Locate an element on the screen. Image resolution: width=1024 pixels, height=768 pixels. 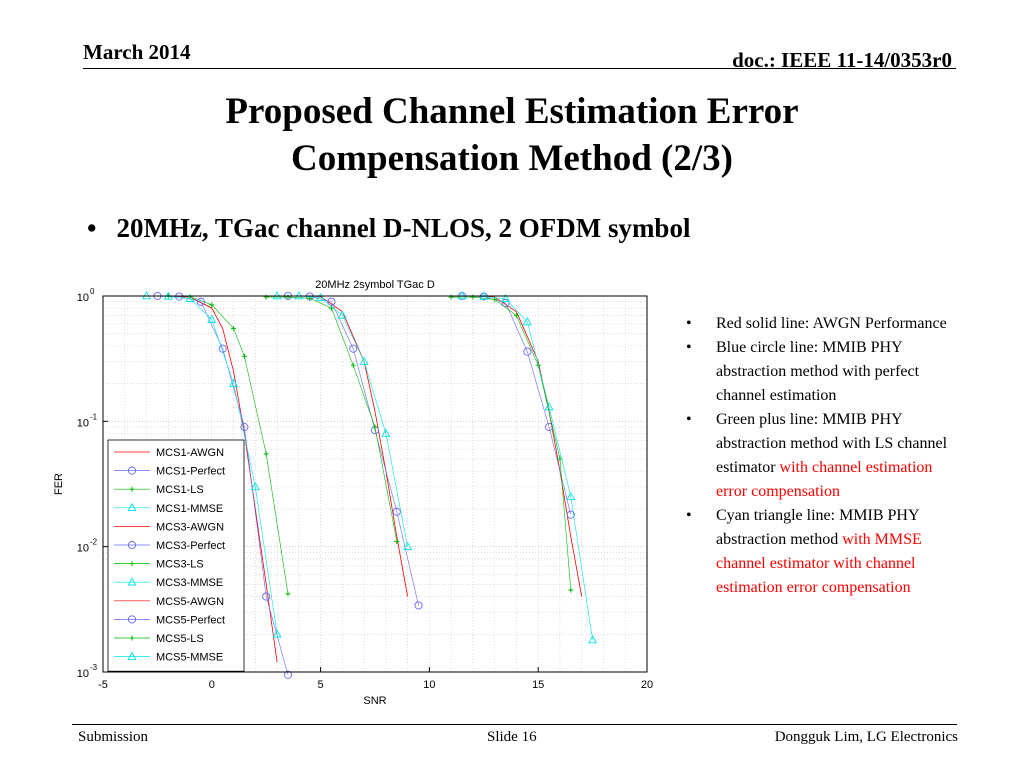
legend-label: MCS5-MMSE is located at coordinates (189, 658).